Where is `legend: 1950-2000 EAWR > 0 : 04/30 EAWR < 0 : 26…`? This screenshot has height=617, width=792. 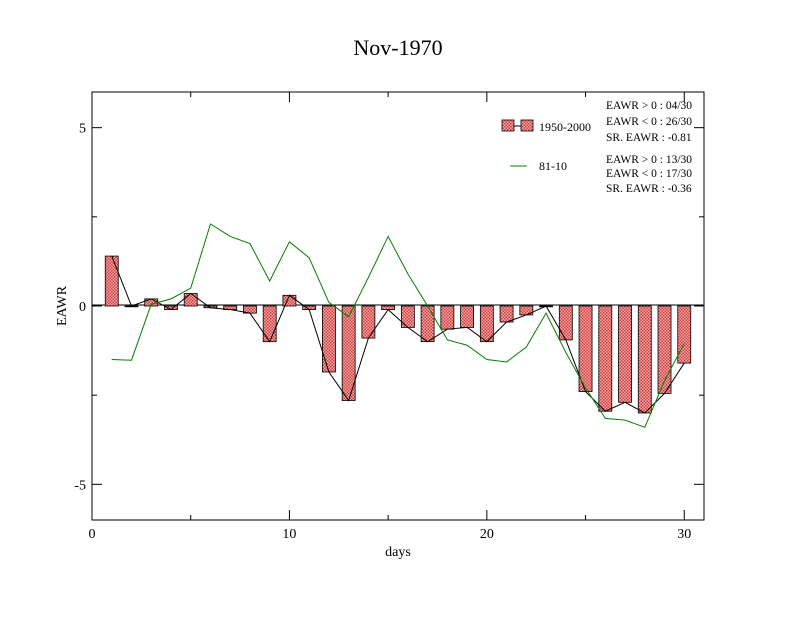 legend: 1950-2000 EAWR > 0 : 04/30 EAWR < 0 : 26… is located at coordinates (596, 147).